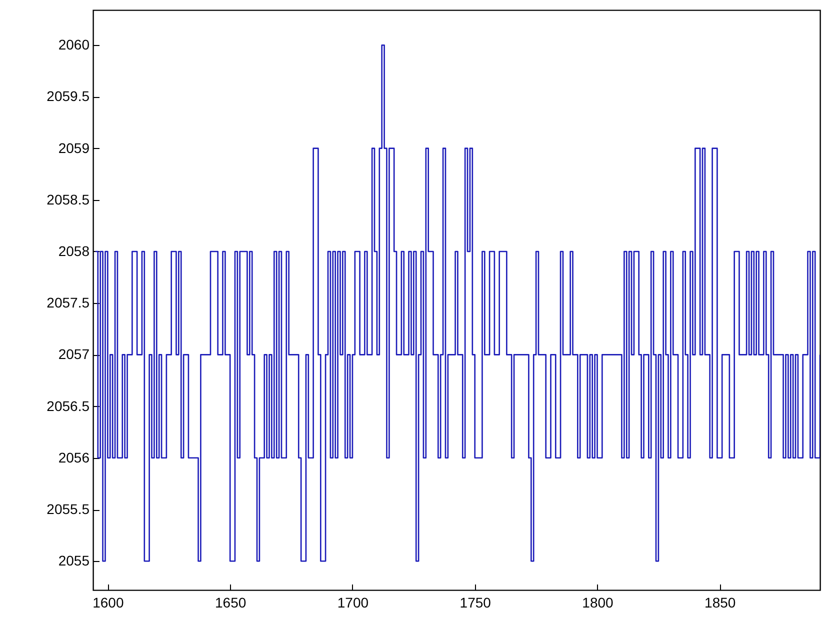 This screenshot has width=824, height=628. I want to click on y-tick-label: 2059.5, so click(68, 96).